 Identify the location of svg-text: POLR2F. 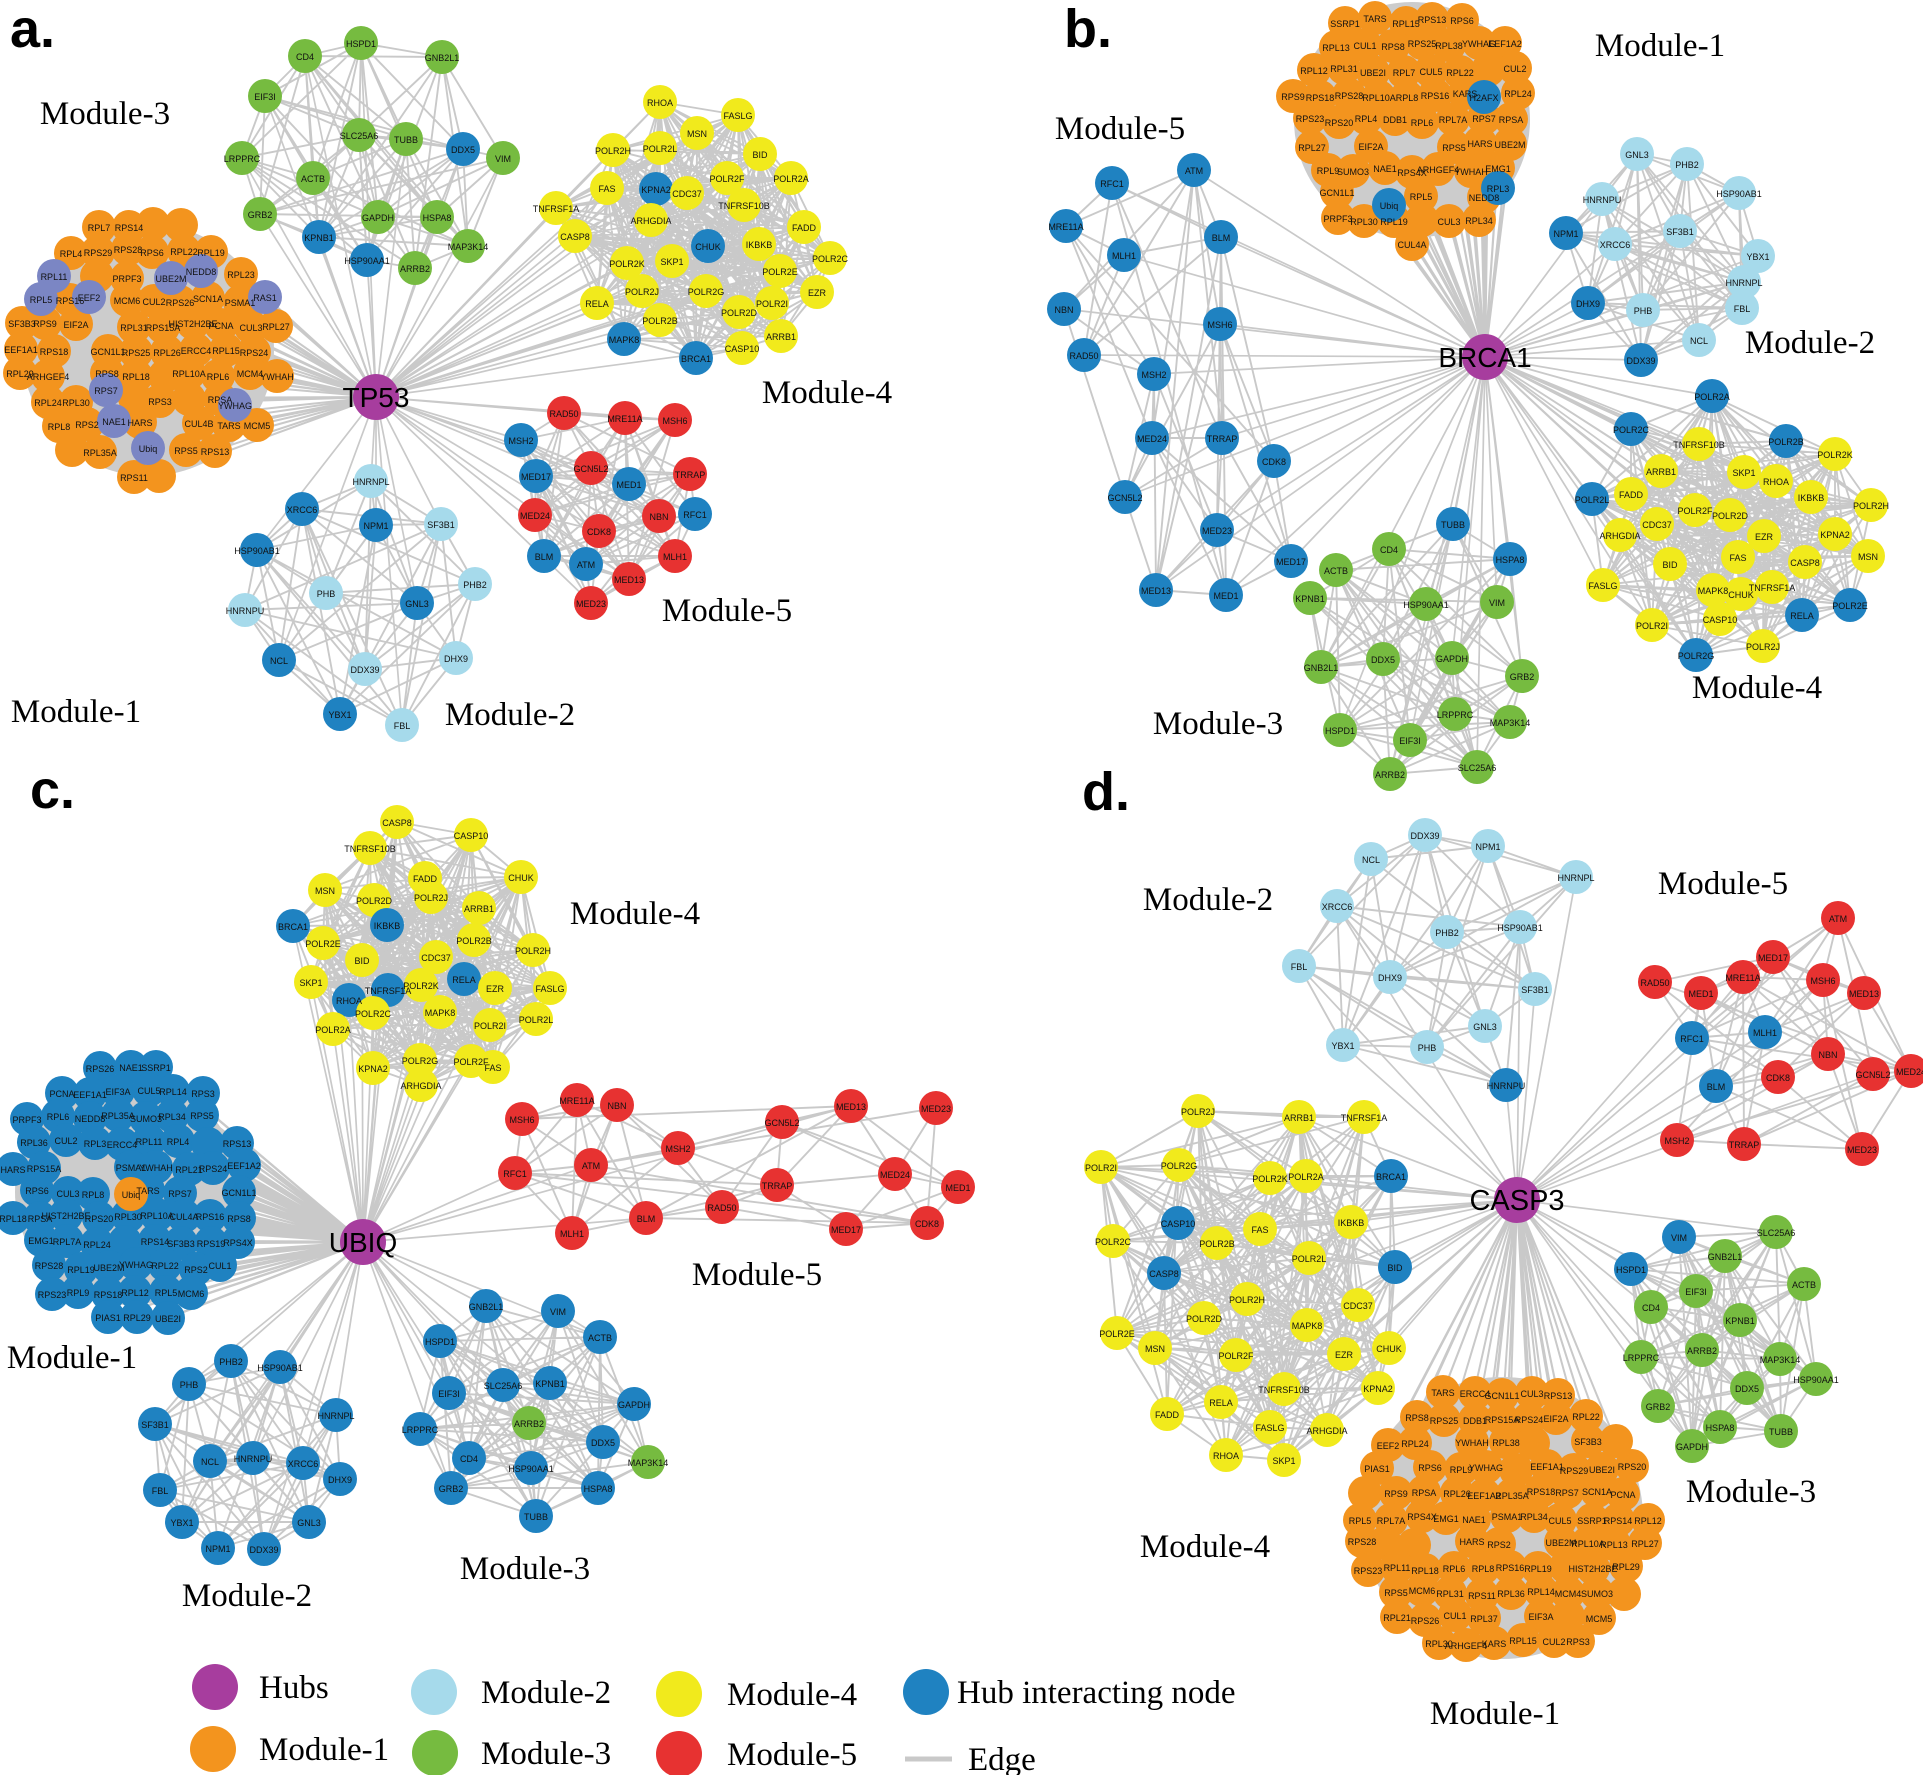
(1695, 511).